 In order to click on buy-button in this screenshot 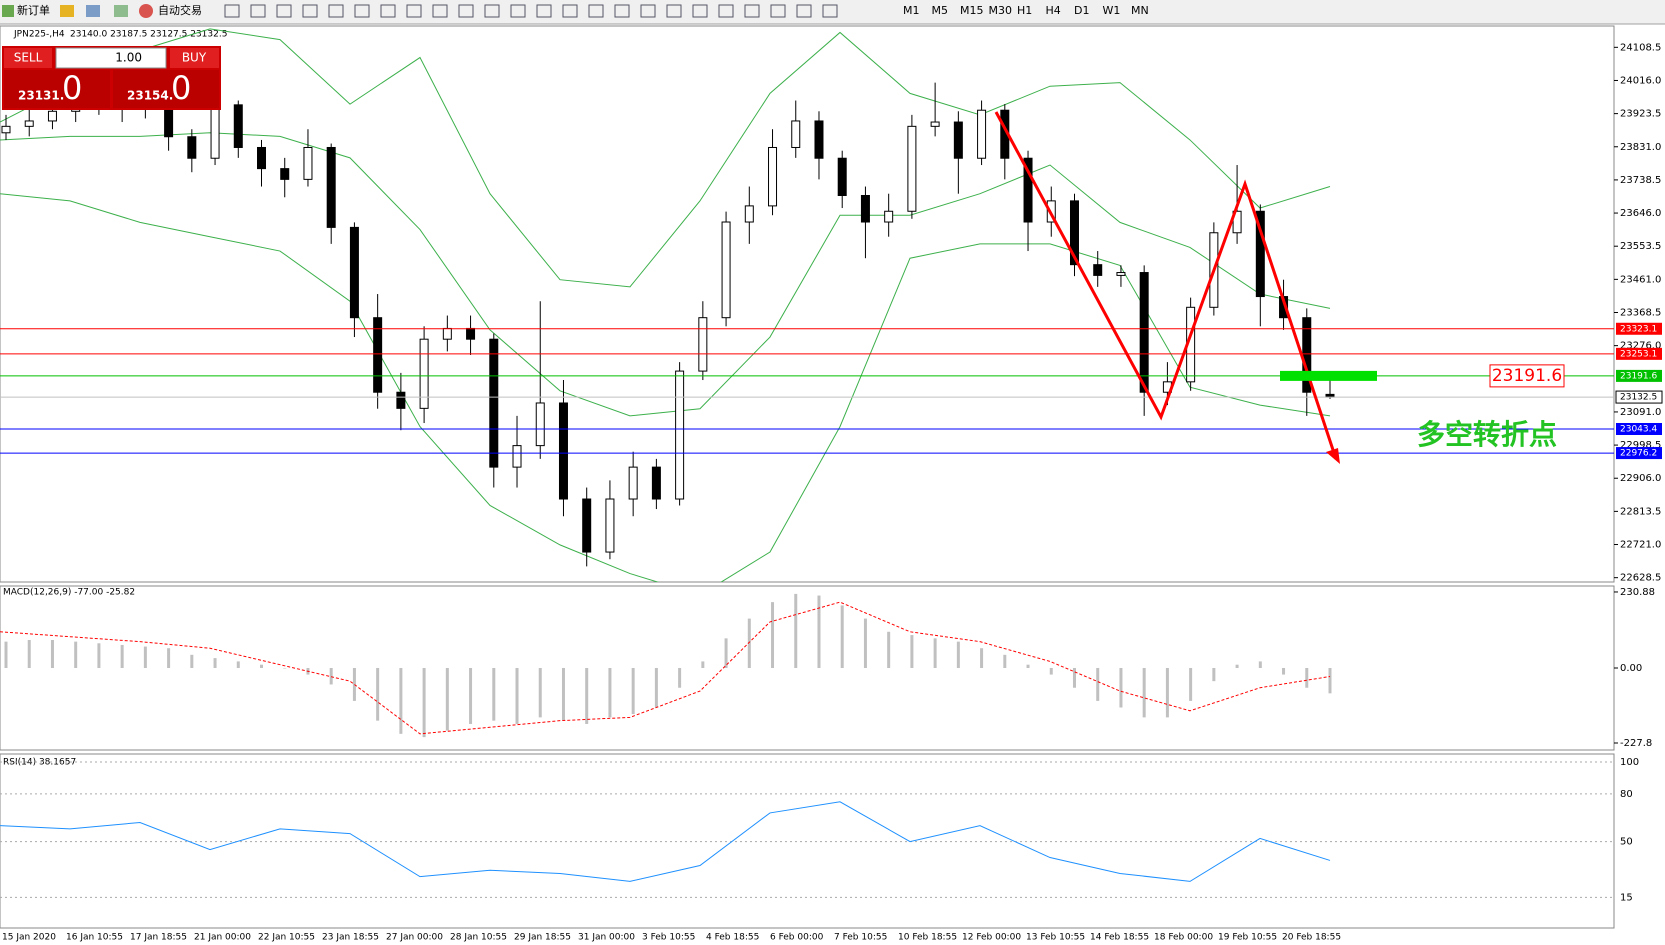, I will do `click(194, 58)`.